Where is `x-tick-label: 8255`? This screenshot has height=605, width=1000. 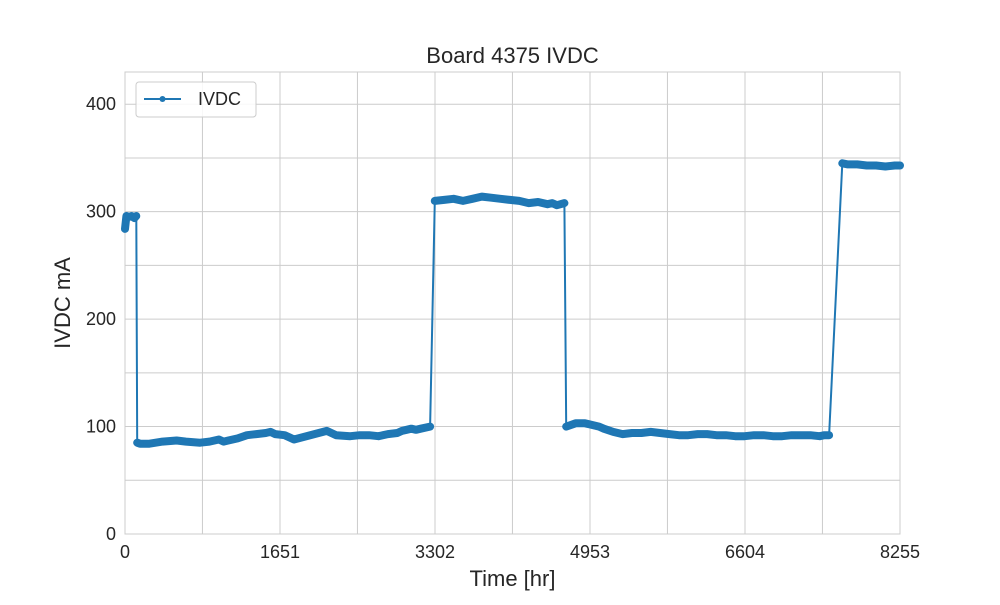 x-tick-label: 8255 is located at coordinates (900, 552).